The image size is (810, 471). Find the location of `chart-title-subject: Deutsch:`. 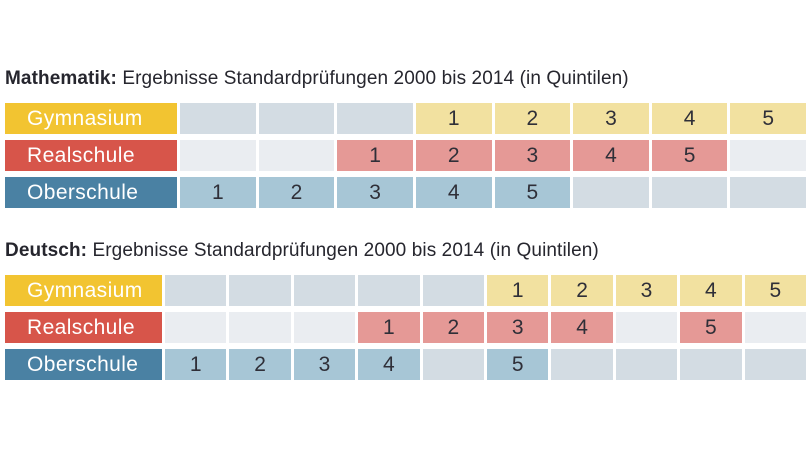

chart-title-subject: Deutsch: is located at coordinates (46, 250).